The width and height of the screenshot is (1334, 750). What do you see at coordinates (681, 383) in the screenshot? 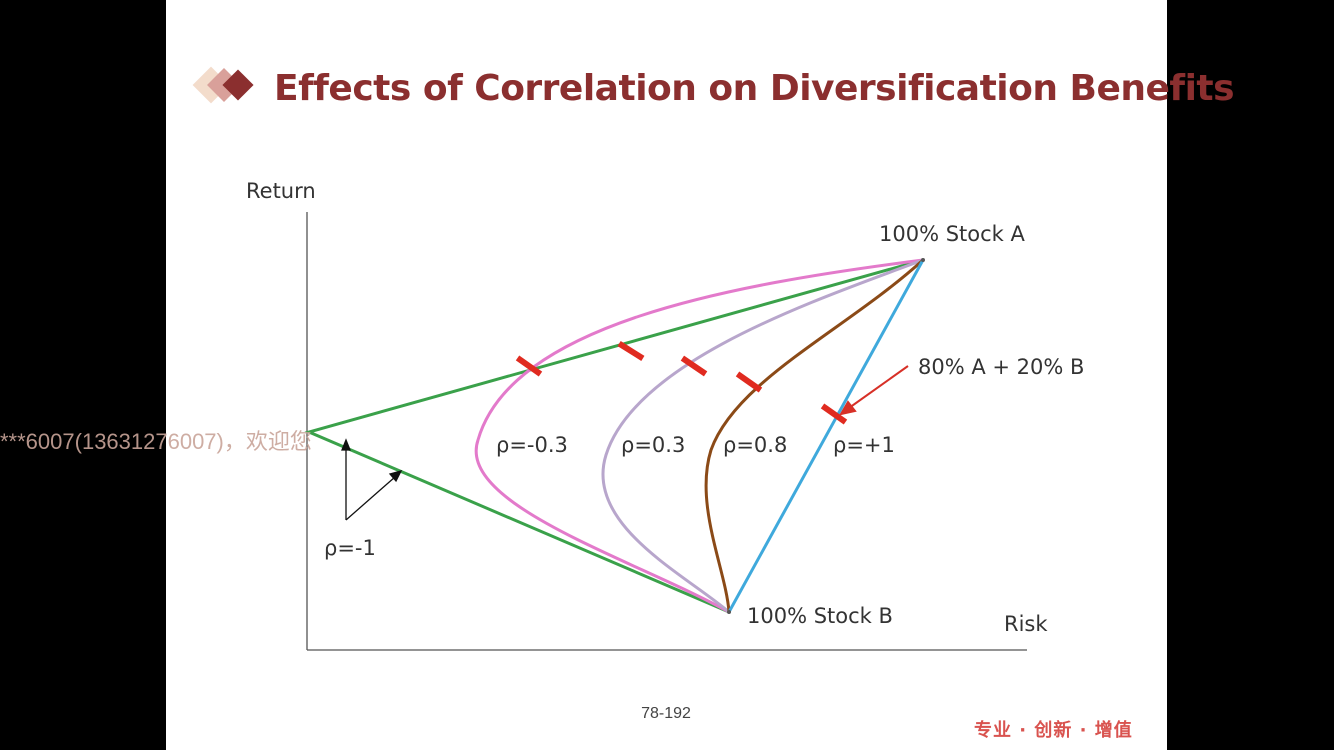
I see `portfolio-markers` at bounding box center [681, 383].